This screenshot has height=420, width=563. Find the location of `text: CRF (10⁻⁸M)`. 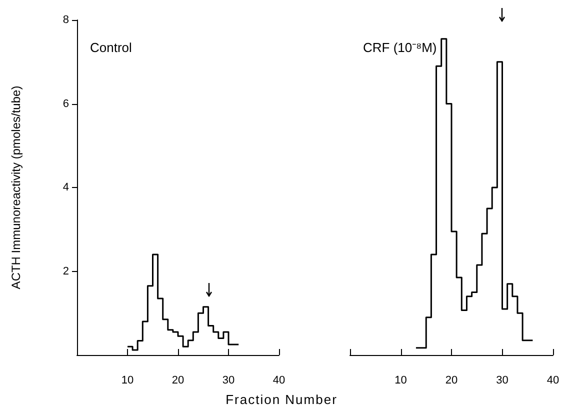

text: CRF (10⁻⁸M) is located at coordinates (400, 47).